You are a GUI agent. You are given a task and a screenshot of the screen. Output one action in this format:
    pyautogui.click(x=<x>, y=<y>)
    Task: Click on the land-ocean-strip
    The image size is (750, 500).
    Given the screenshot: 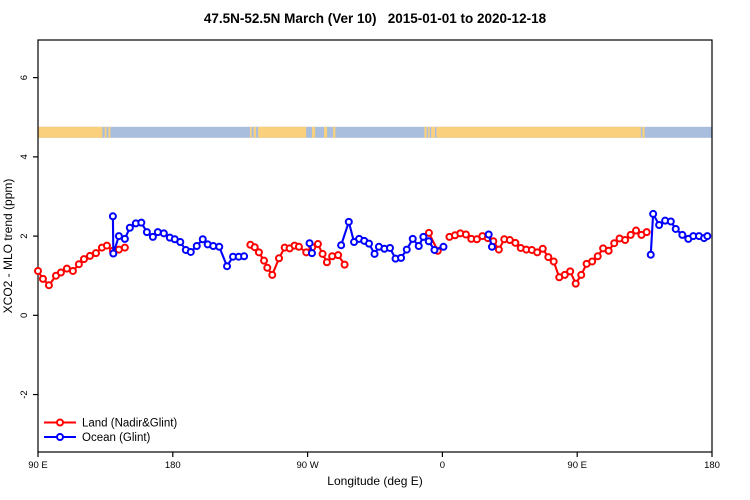 What is the action you would take?
    pyautogui.click(x=375, y=132)
    